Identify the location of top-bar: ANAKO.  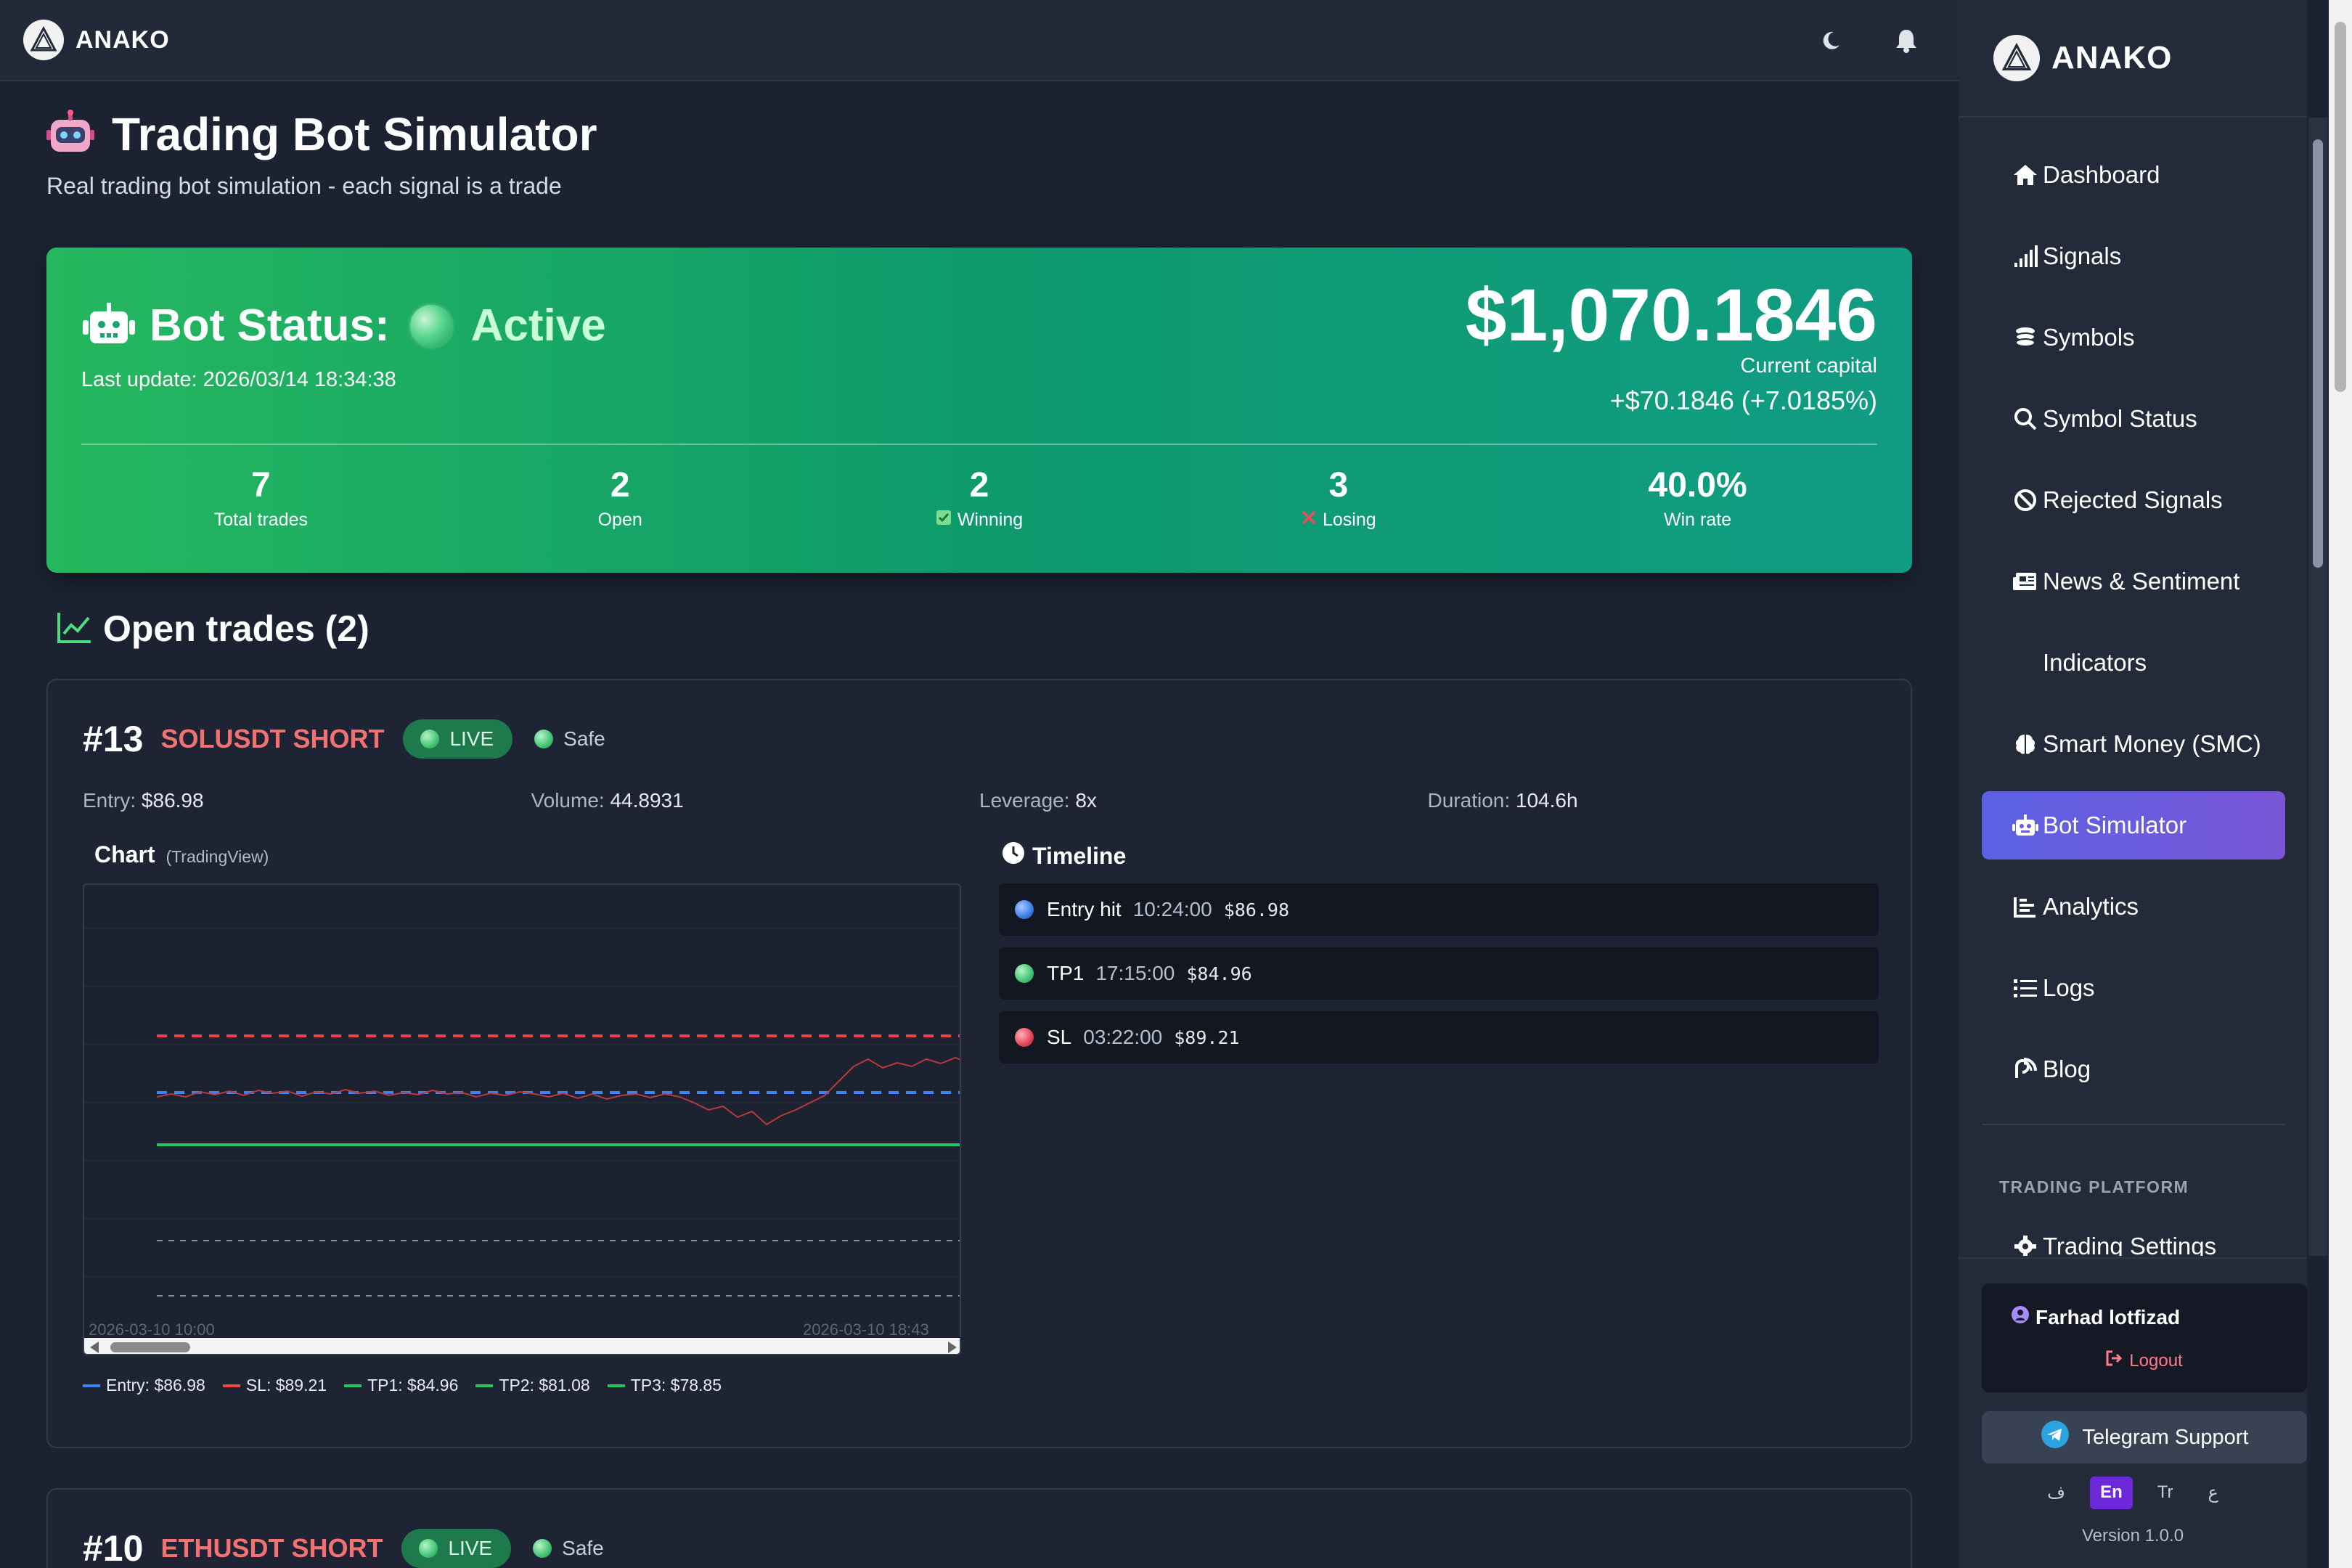
(979, 41).